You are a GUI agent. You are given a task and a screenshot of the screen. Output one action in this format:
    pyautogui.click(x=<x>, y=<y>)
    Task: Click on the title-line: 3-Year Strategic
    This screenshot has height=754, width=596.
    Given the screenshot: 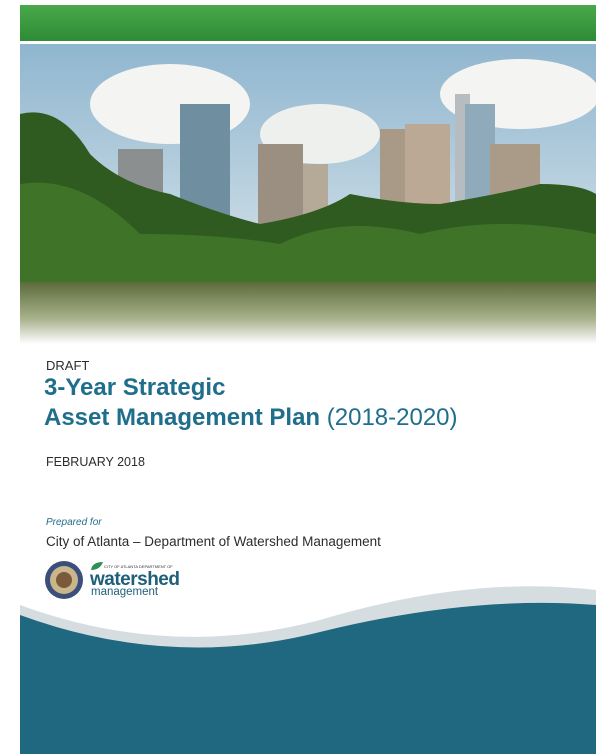 What is the action you would take?
    pyautogui.click(x=135, y=387)
    